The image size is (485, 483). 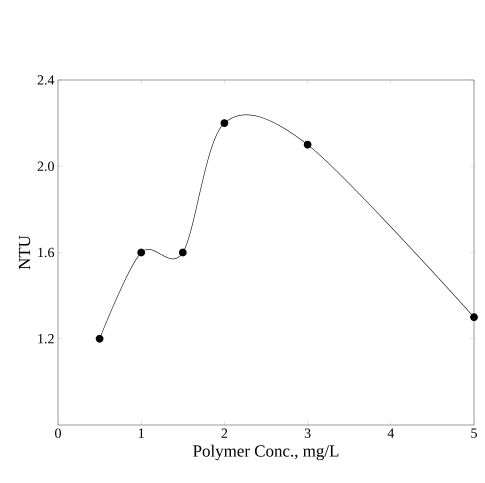 I want to click on x-tick-label: 2, so click(x=225, y=433).